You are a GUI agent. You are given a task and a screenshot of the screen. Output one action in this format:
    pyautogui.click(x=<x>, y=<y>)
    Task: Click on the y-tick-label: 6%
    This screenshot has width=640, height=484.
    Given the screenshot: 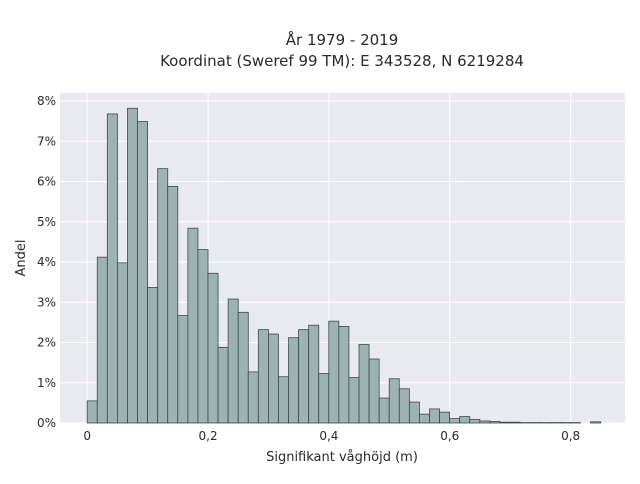 What is the action you would take?
    pyautogui.click(x=46, y=182)
    